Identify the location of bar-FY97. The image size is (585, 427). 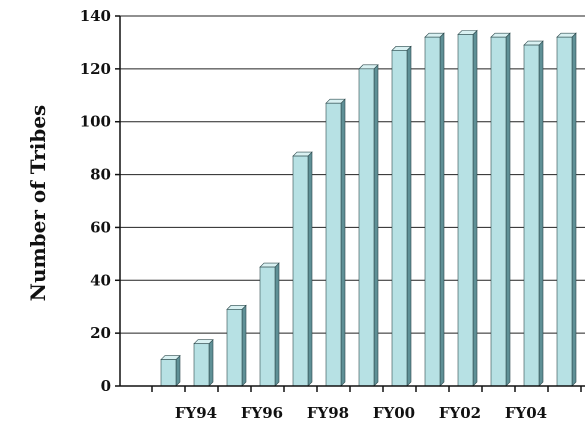
(335, 242).